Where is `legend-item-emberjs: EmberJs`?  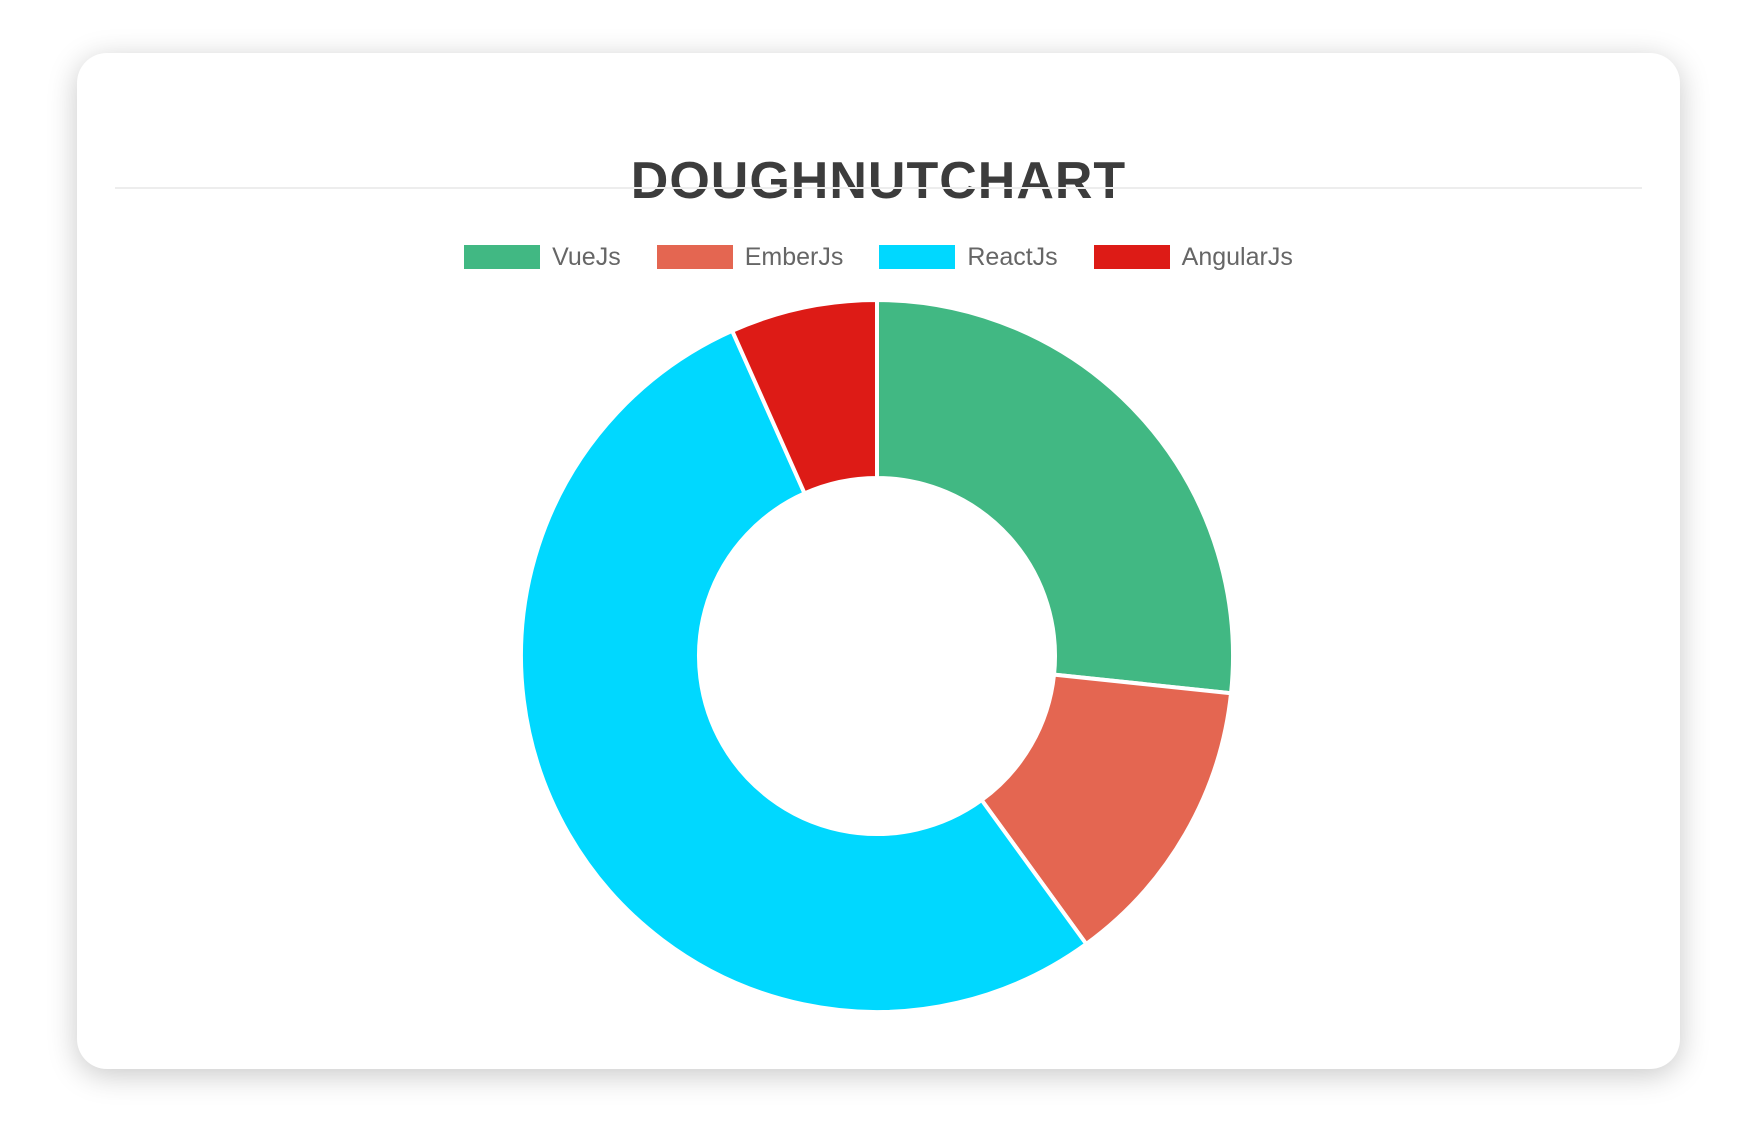
legend-item-emberjs: EmberJs is located at coordinates (750, 257).